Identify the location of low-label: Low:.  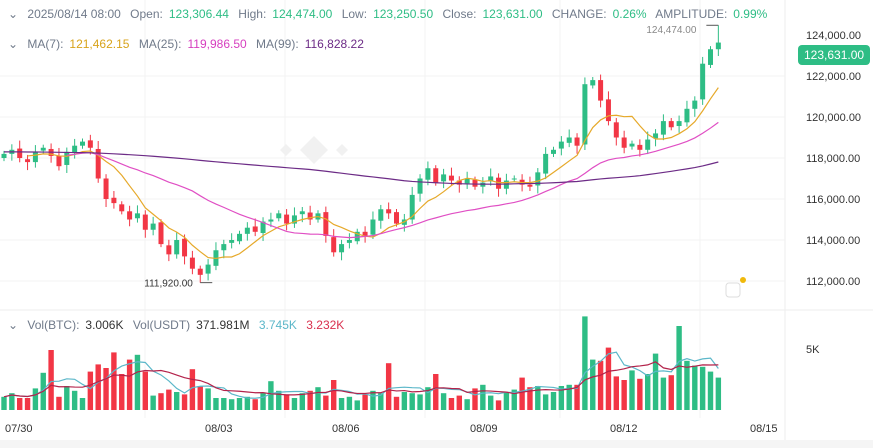
(354, 14).